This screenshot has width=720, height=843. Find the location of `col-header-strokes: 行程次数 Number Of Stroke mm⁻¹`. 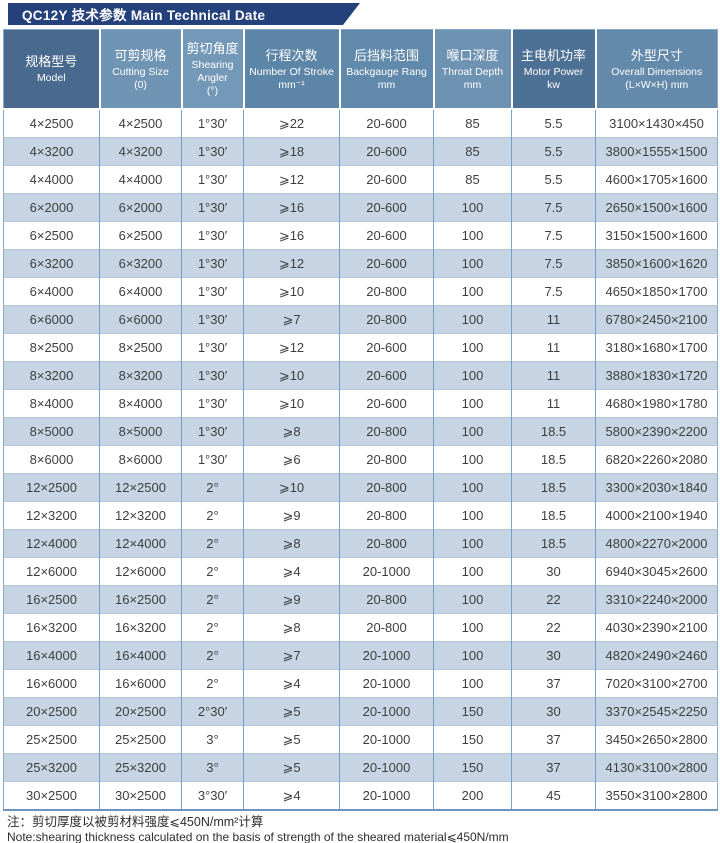

col-header-strokes: 行程次数 Number Of Stroke mm⁻¹ is located at coordinates (292, 69).